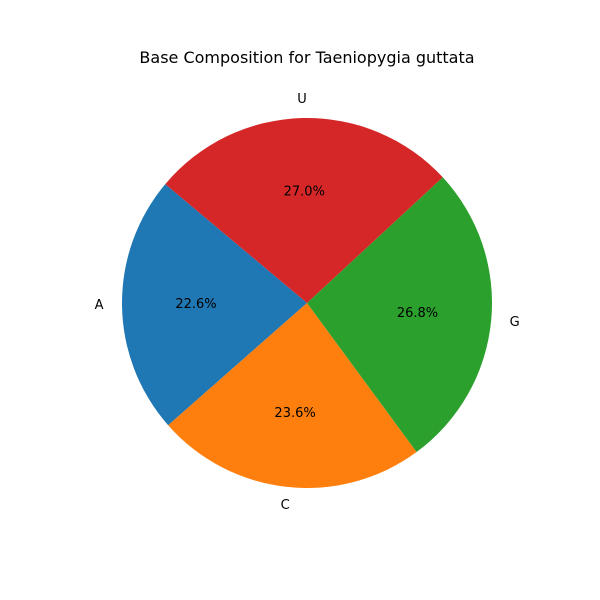  What do you see at coordinates (294, 413) in the screenshot?
I see `percent-label-c: 23.6%` at bounding box center [294, 413].